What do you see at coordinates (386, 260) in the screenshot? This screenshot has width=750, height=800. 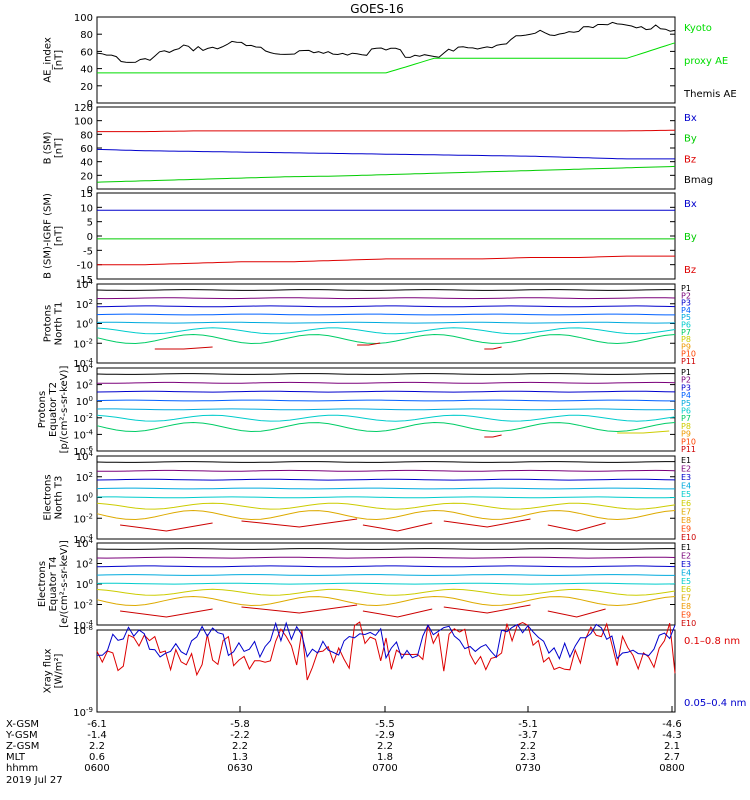 I see `series-bz` at bounding box center [386, 260].